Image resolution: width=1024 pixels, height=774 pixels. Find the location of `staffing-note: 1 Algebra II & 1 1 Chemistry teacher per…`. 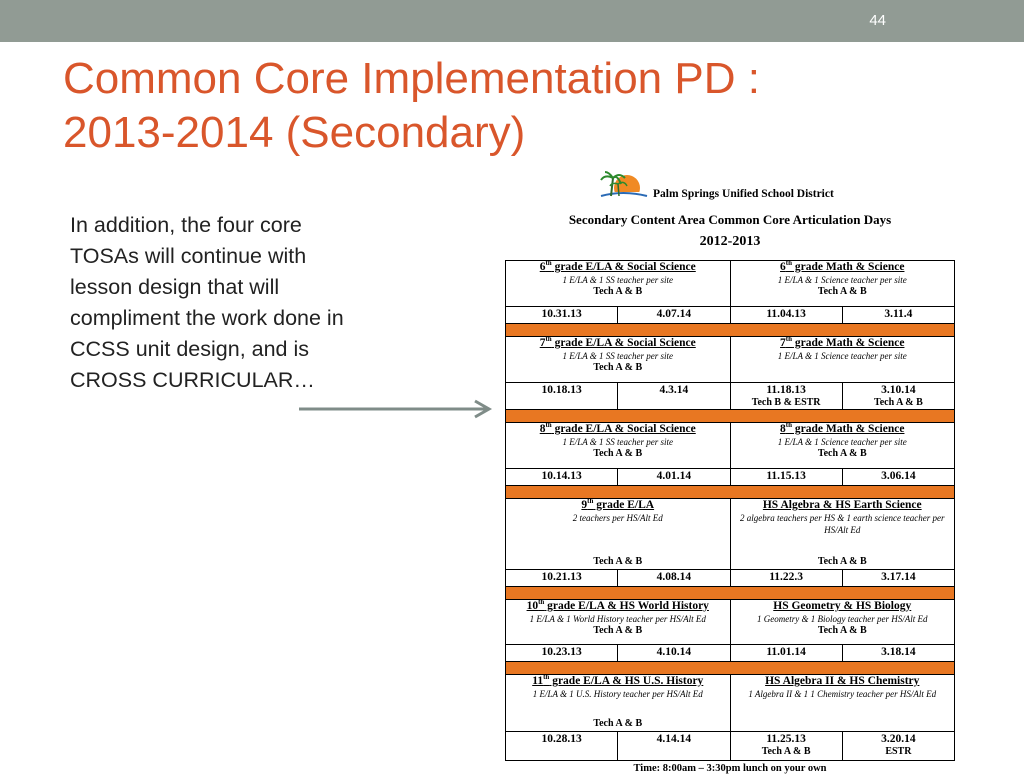

staffing-note: 1 Algebra II & 1 1 Chemistry teacher per… is located at coordinates (842, 694).